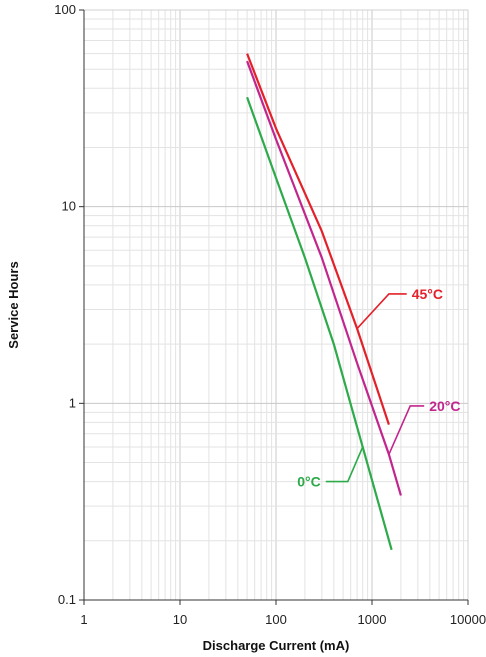  Describe the element at coordinates (69, 206) in the screenshot. I see `y-tick-label: 10` at that location.